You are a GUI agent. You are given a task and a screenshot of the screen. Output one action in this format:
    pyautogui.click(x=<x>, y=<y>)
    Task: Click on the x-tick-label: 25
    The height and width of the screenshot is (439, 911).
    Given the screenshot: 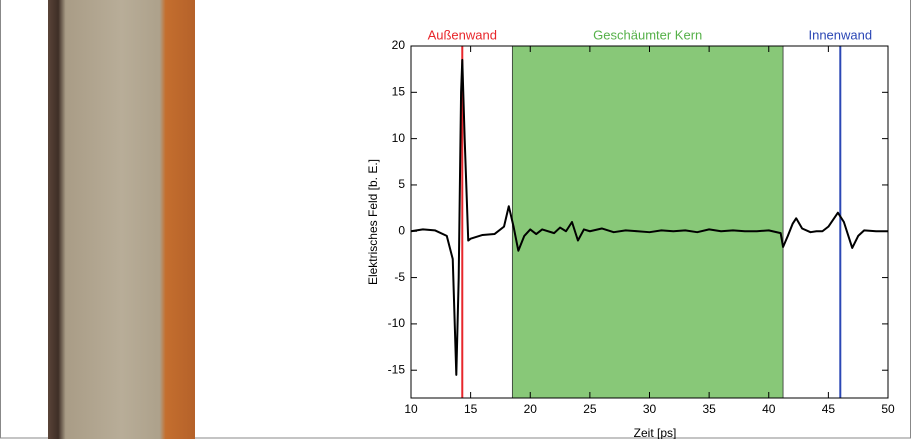 What is the action you would take?
    pyautogui.click(x=590, y=409)
    